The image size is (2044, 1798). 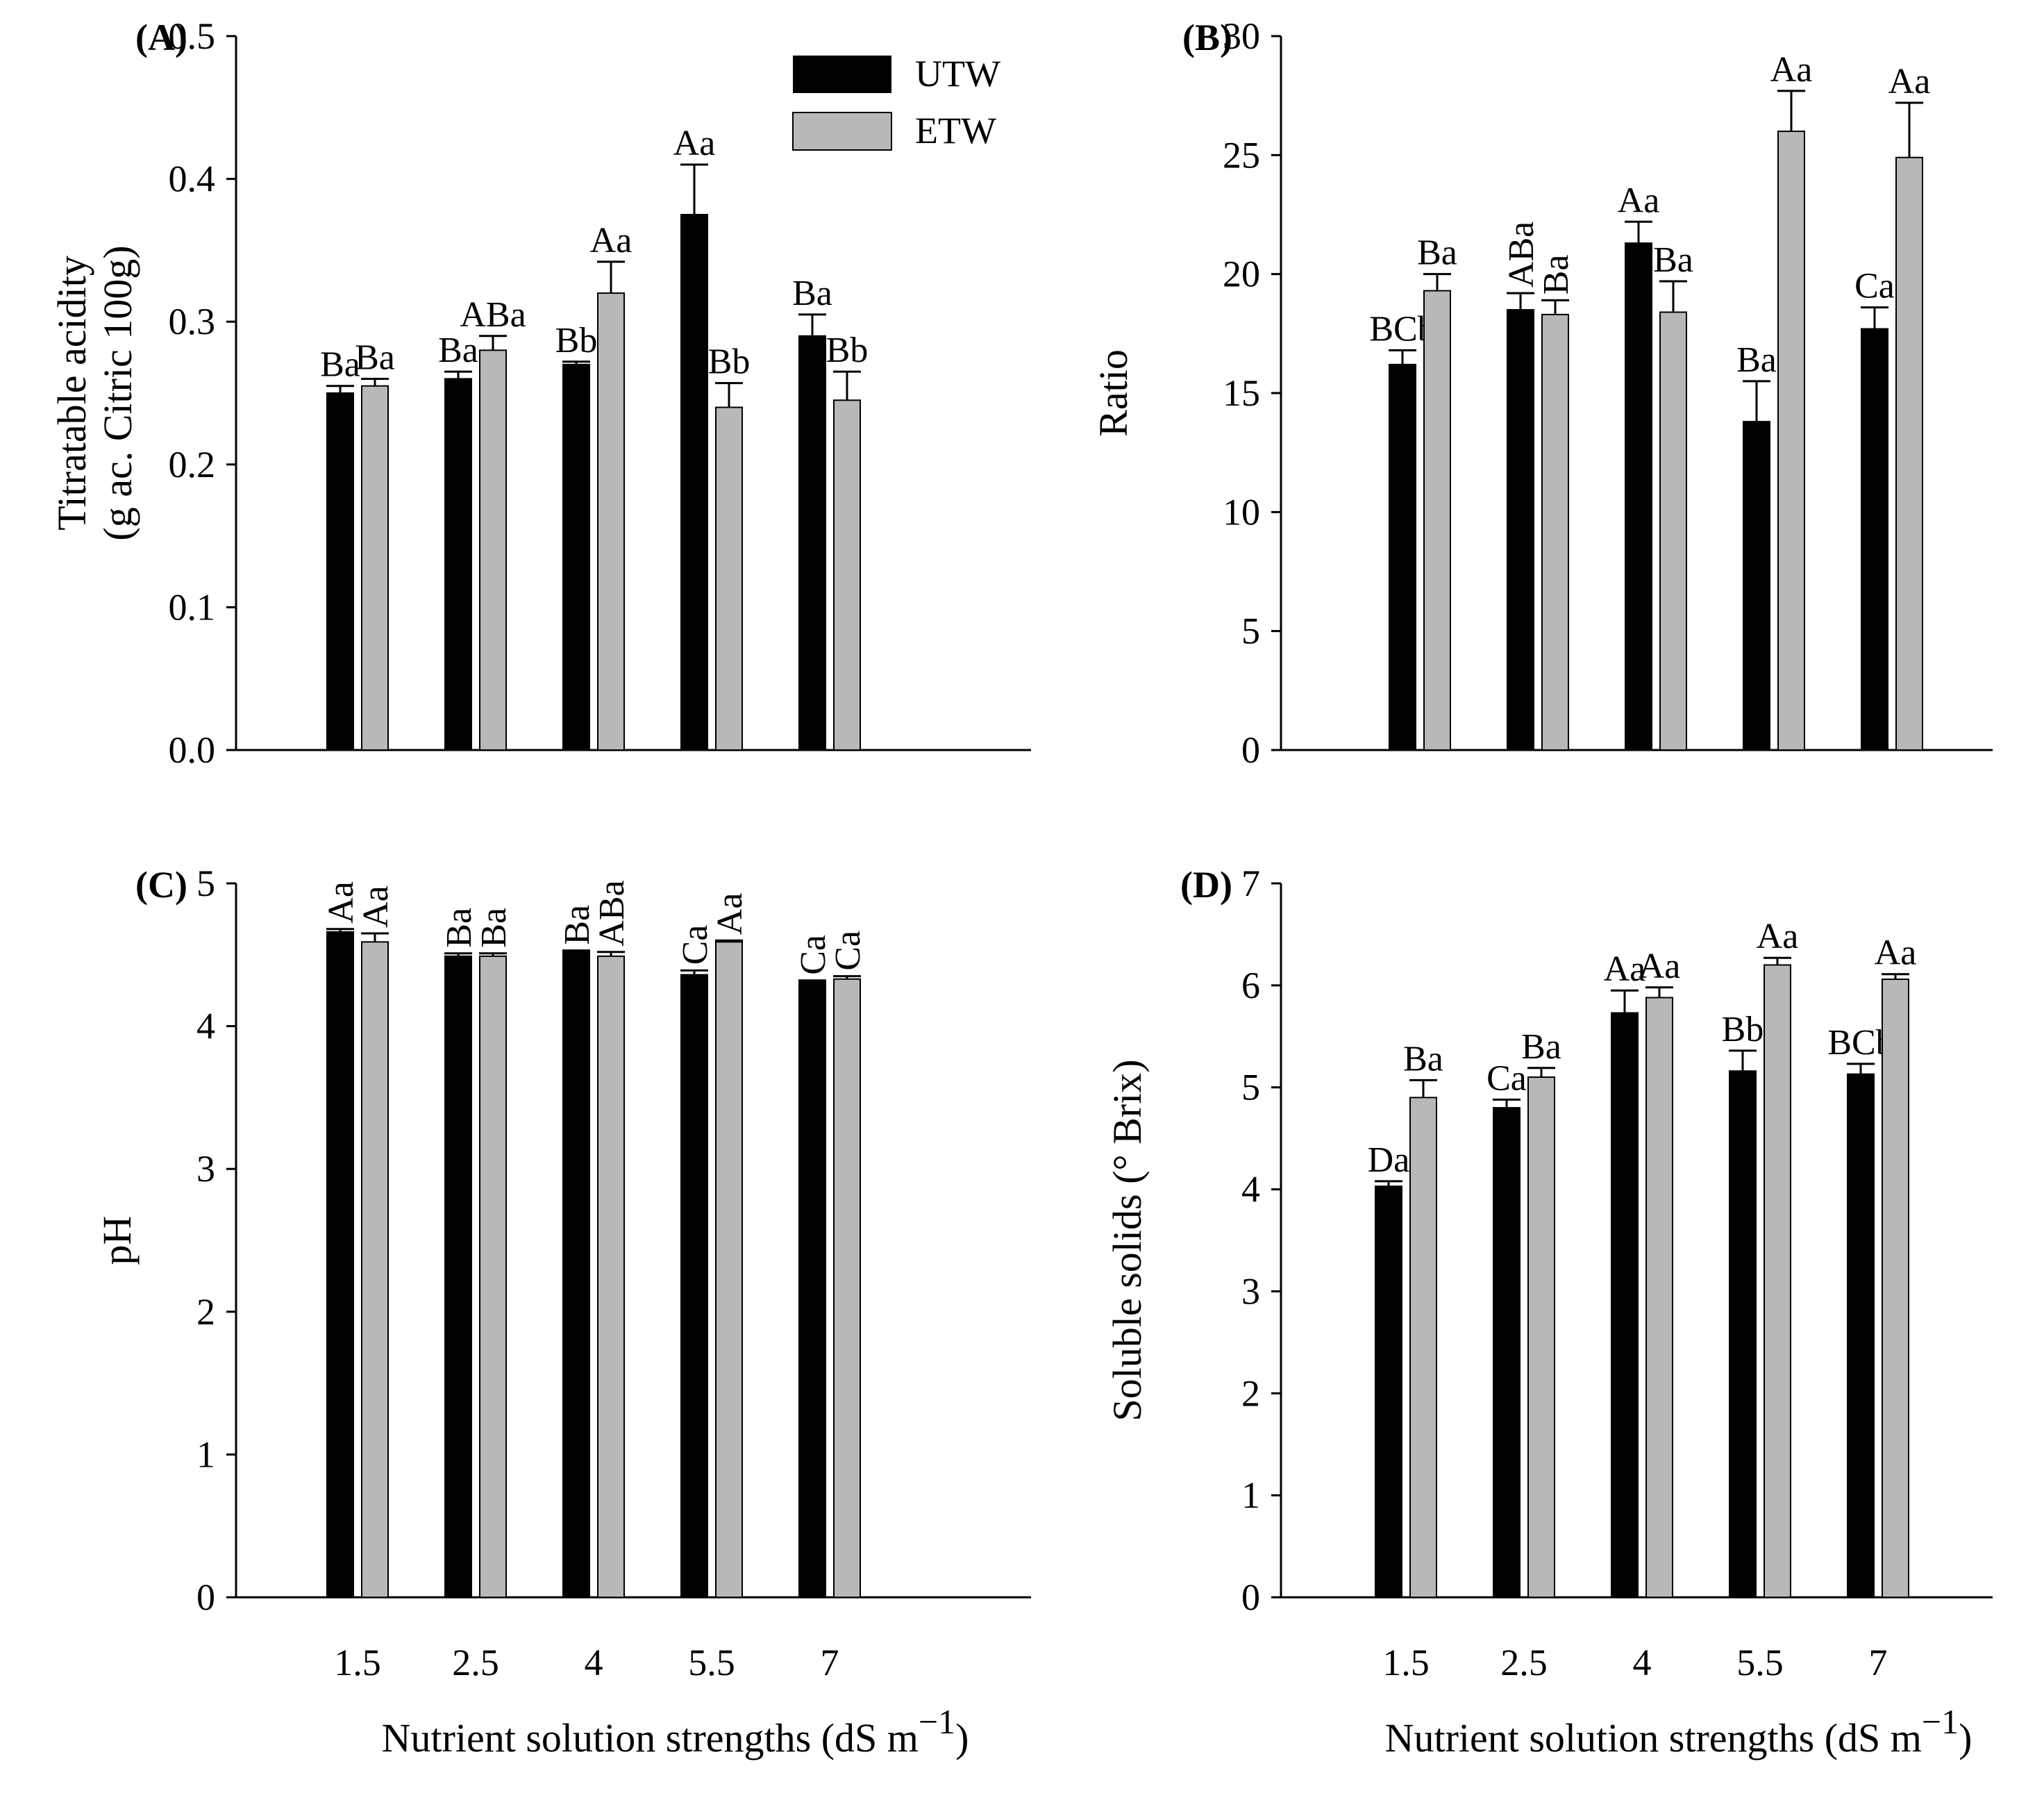 I want to click on y-tick-label: 25, so click(x=1241, y=155).